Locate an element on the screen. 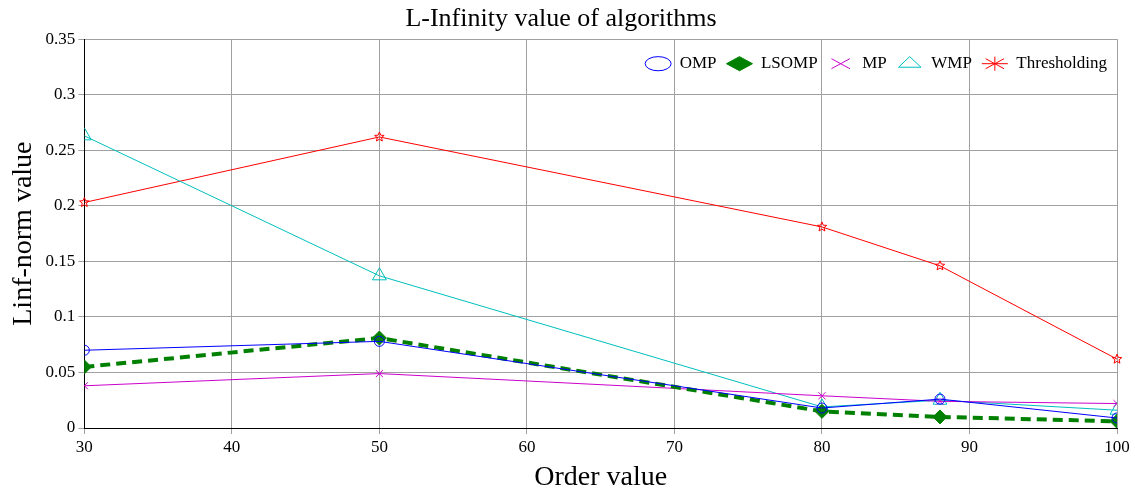 Image resolution: width=1135 pixels, height=494 pixels. x-axis-title: Order value is located at coordinates (601, 475).